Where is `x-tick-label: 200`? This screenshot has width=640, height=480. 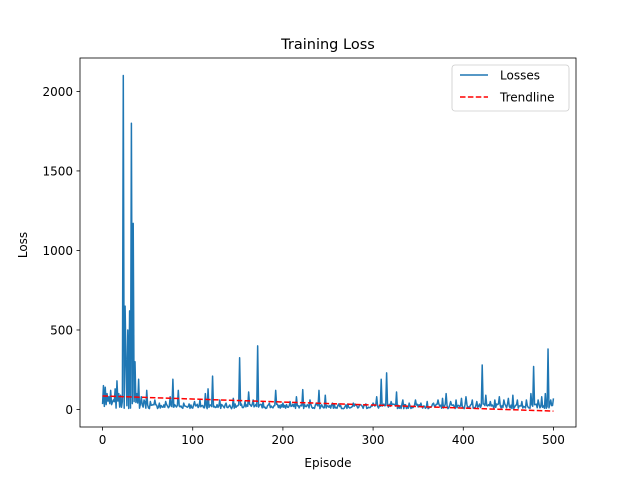
x-tick-label: 200 is located at coordinates (282, 440).